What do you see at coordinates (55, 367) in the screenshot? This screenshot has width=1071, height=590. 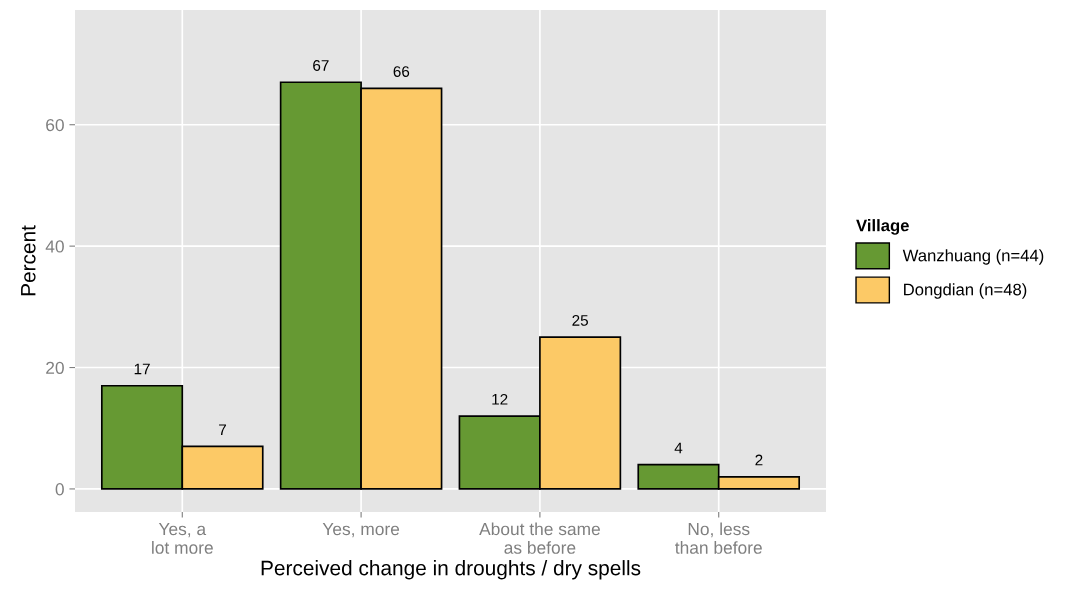 I see `y-tick-label: 20` at bounding box center [55, 367].